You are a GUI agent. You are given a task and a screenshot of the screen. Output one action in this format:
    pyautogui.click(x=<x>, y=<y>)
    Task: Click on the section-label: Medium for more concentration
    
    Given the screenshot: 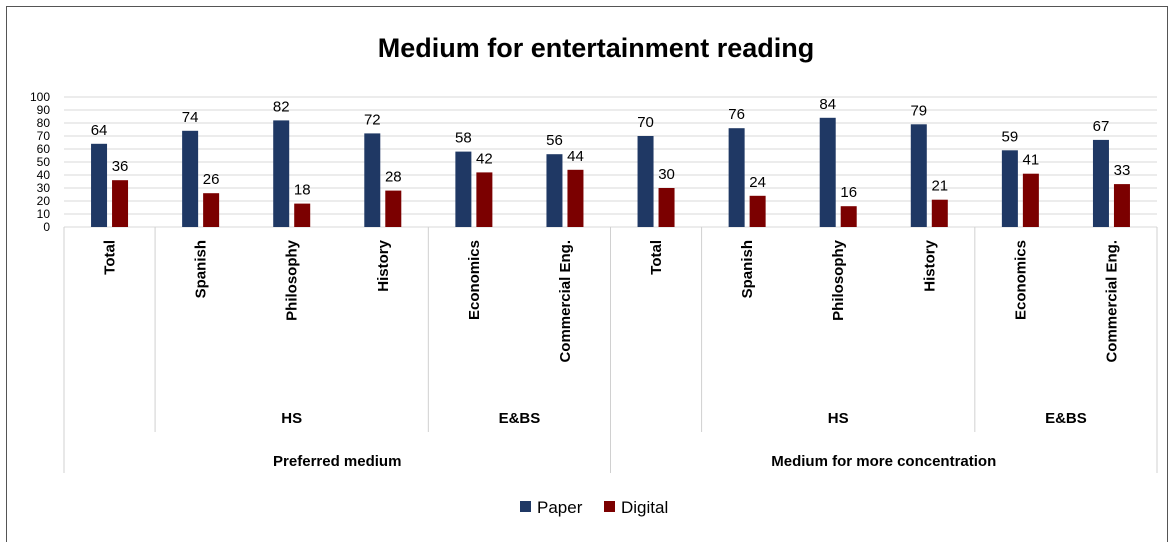 What is the action you would take?
    pyautogui.click(x=883, y=461)
    